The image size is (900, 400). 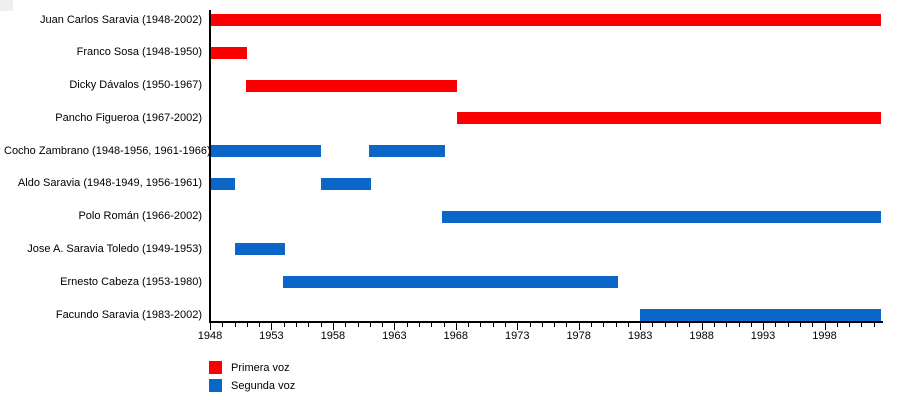 What do you see at coordinates (128, 117) in the screenshot?
I see `member-label: Pancho Figueroa (1967-2002)` at bounding box center [128, 117].